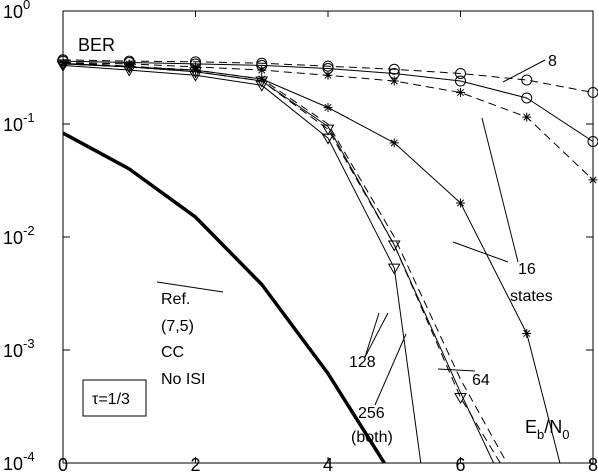 The height and width of the screenshot is (472, 598). I want to click on label-16: 16, so click(527, 269).